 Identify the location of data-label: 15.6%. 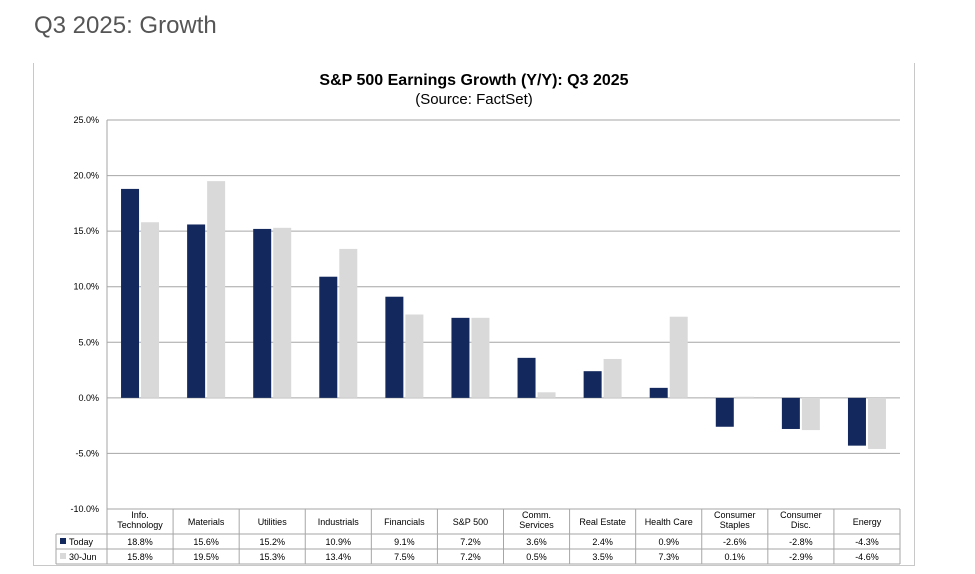
(206, 542).